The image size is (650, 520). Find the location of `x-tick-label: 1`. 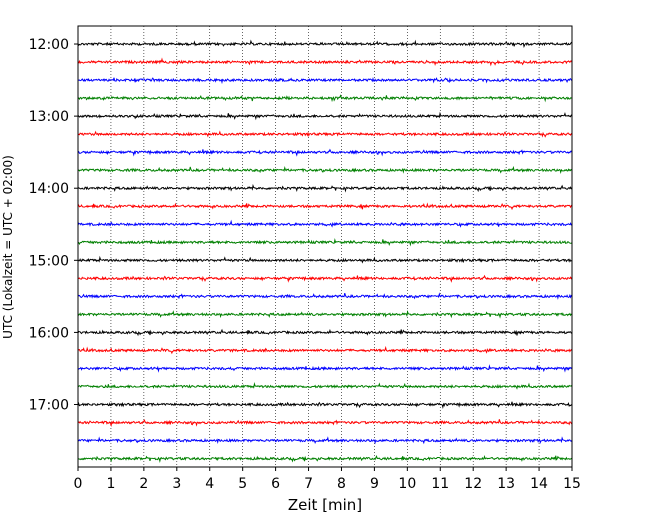

x-tick-label: 1 is located at coordinates (110, 484).